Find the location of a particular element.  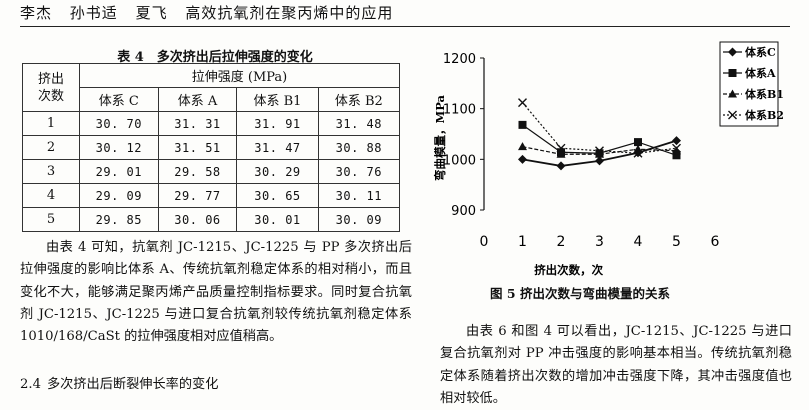

table-row: 3 29. 01 29. 58 30. 29 30. 76 is located at coordinates (211, 171).